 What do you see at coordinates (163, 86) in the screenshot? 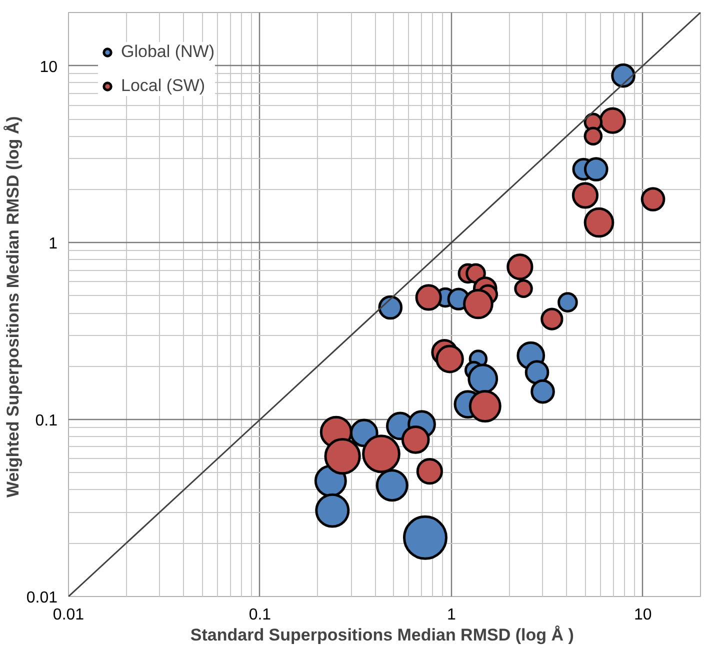
I see `legend-label: Local (SW)` at bounding box center [163, 86].